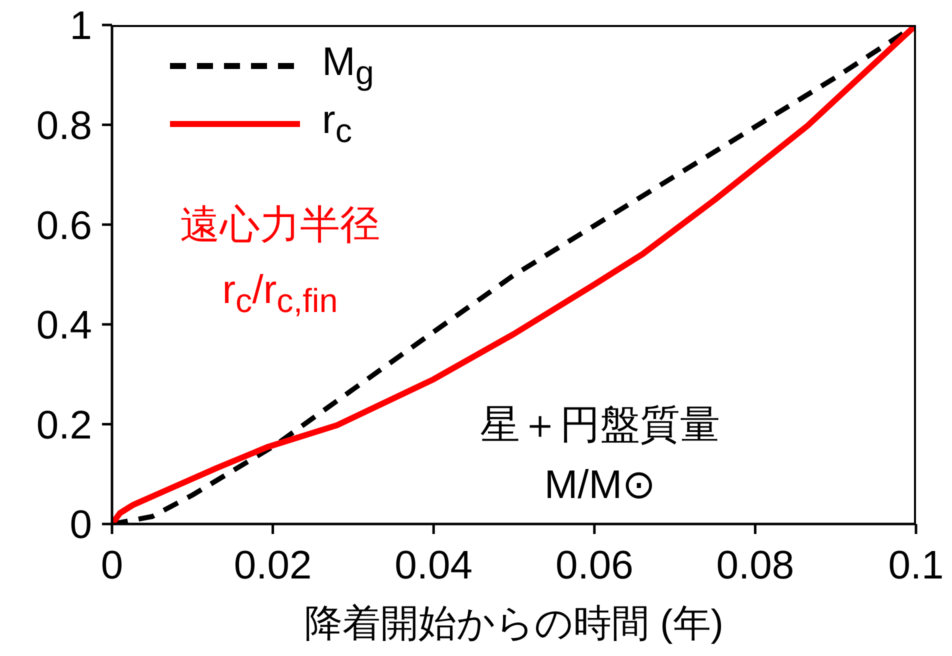  I want to click on x-tick-label: 0, so click(112, 565).